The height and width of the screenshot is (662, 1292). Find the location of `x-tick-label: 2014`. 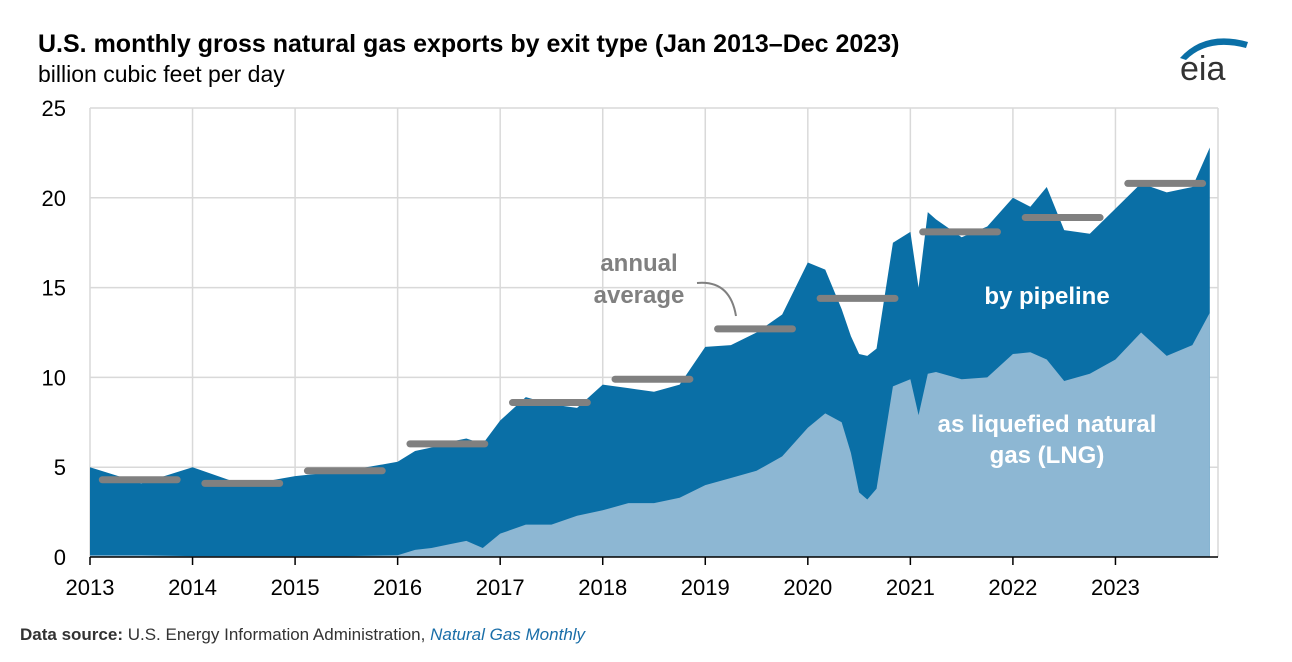

x-tick-label: 2014 is located at coordinates (192, 587).